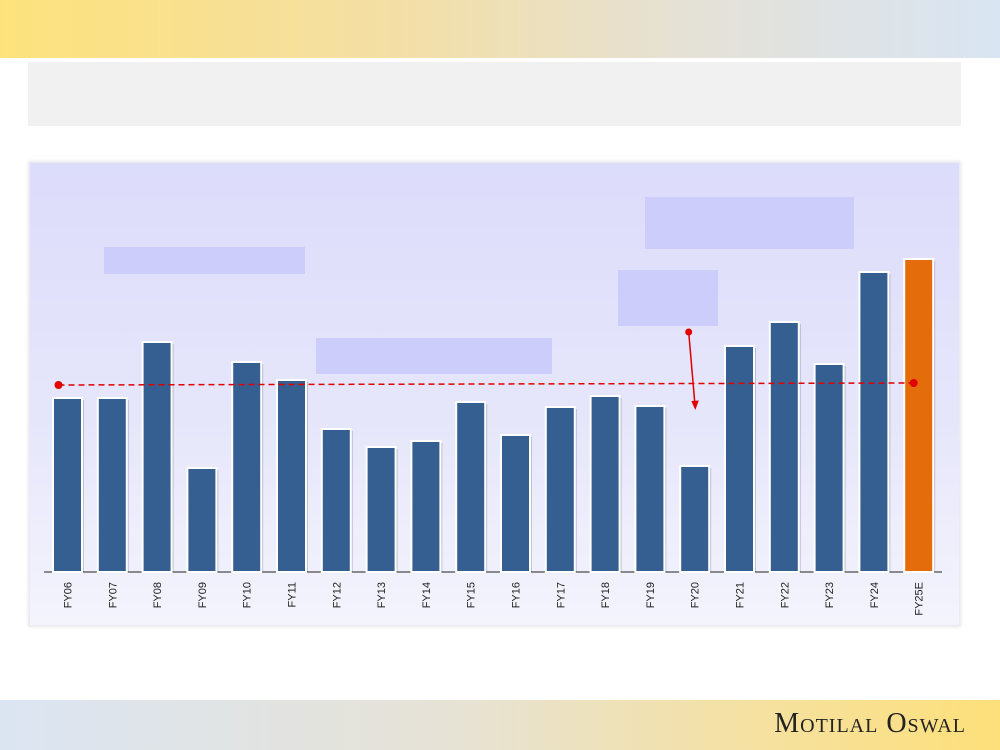 This screenshot has width=1000, height=750. What do you see at coordinates (112, 485) in the screenshot?
I see `bar-fy07` at bounding box center [112, 485].